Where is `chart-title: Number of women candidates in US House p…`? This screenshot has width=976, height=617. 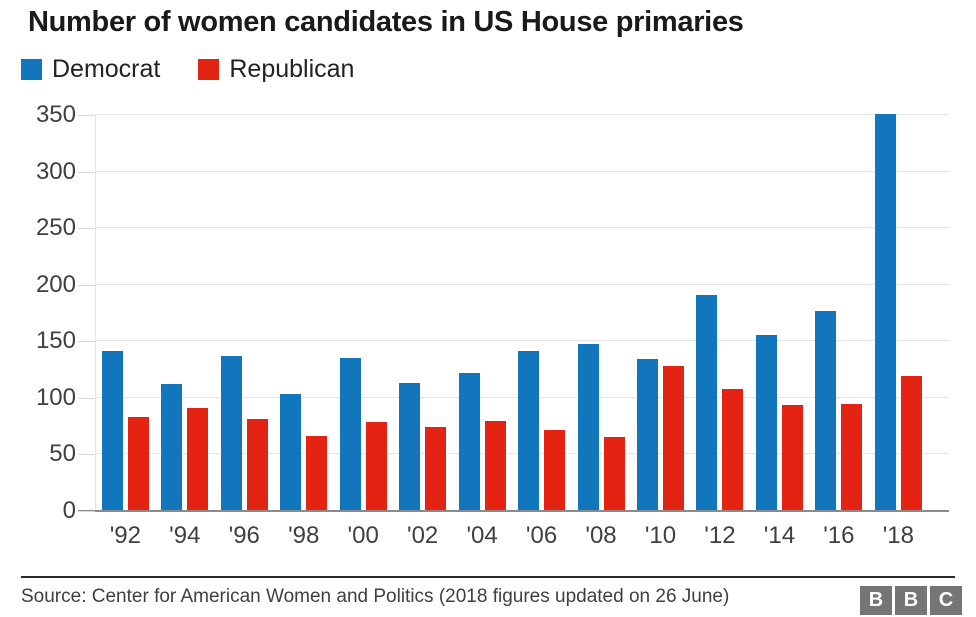
chart-title: Number of women candidates in US House p… is located at coordinates (386, 22).